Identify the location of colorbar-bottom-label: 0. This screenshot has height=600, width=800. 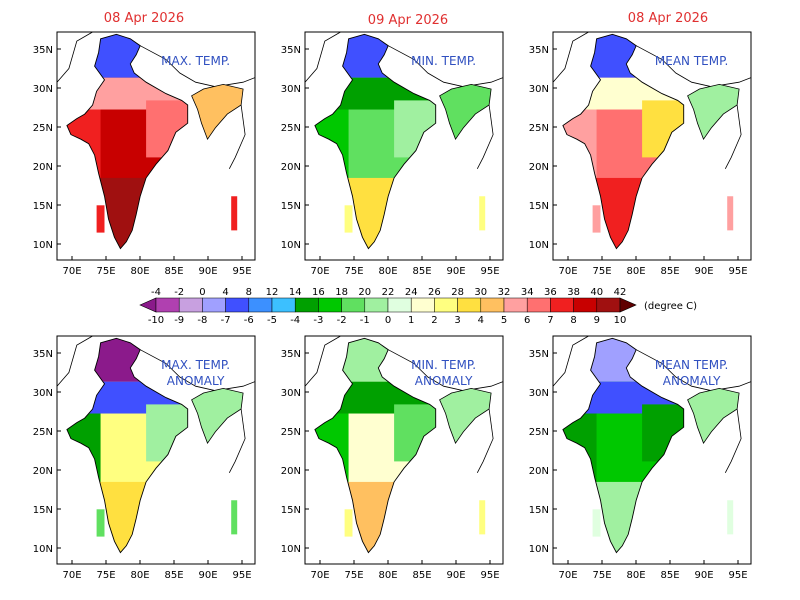
(388, 320).